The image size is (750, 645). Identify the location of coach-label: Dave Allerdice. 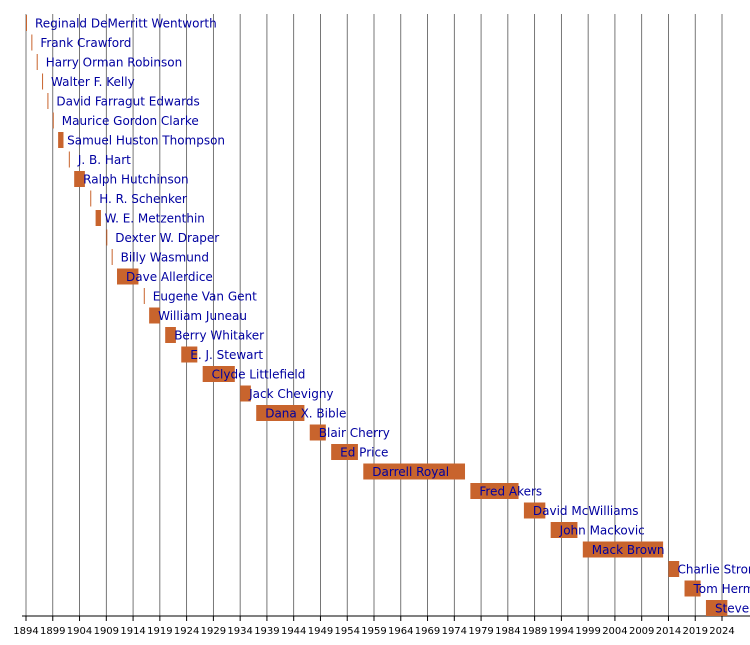
(169, 277).